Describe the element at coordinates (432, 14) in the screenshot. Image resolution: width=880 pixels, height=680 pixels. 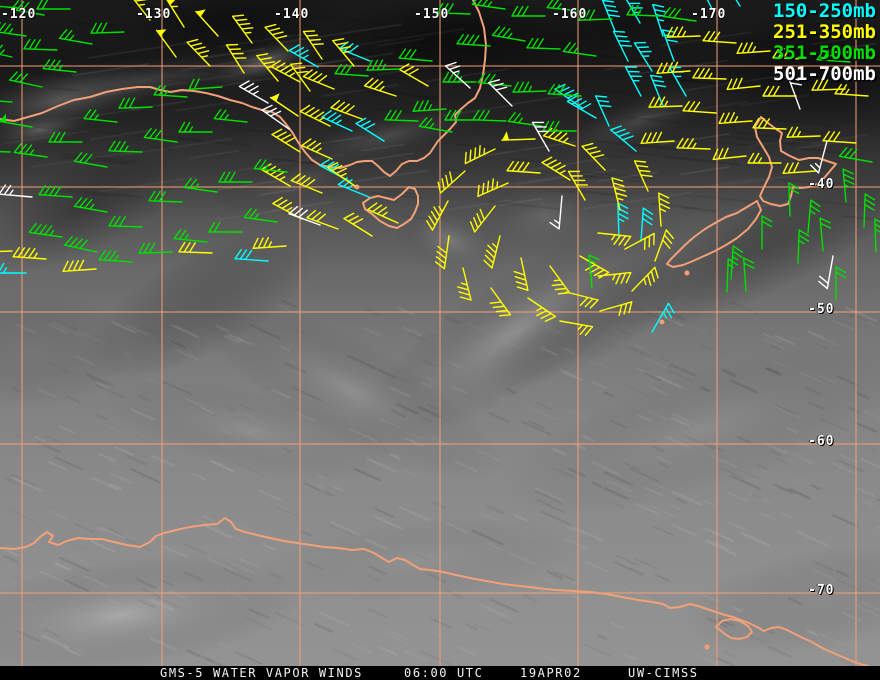
I see `lon-label: -150` at that location.